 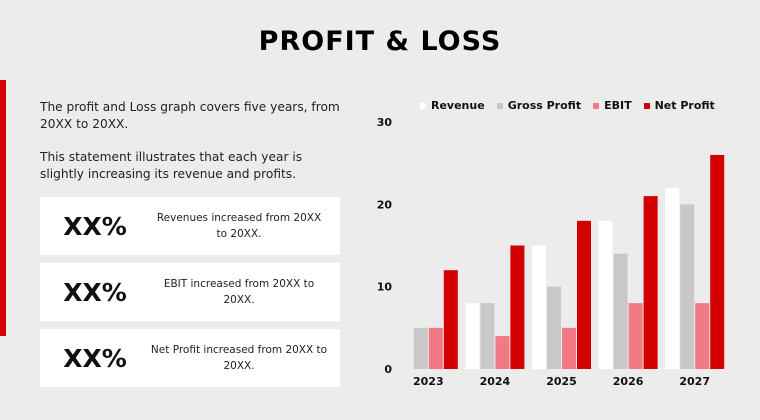 I want to click on y-tick-label: 20, so click(x=385, y=204).